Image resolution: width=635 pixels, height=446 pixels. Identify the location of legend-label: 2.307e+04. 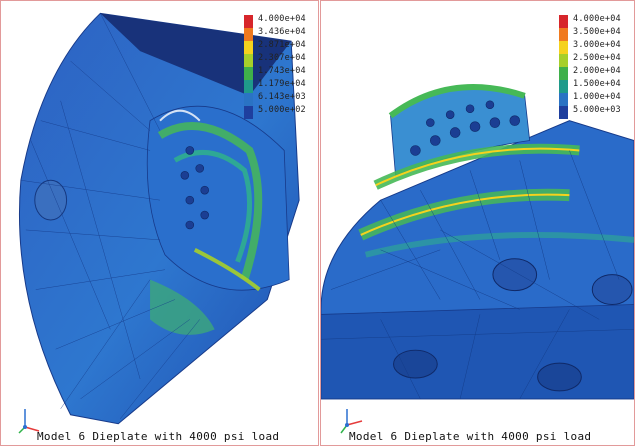
(282, 58).